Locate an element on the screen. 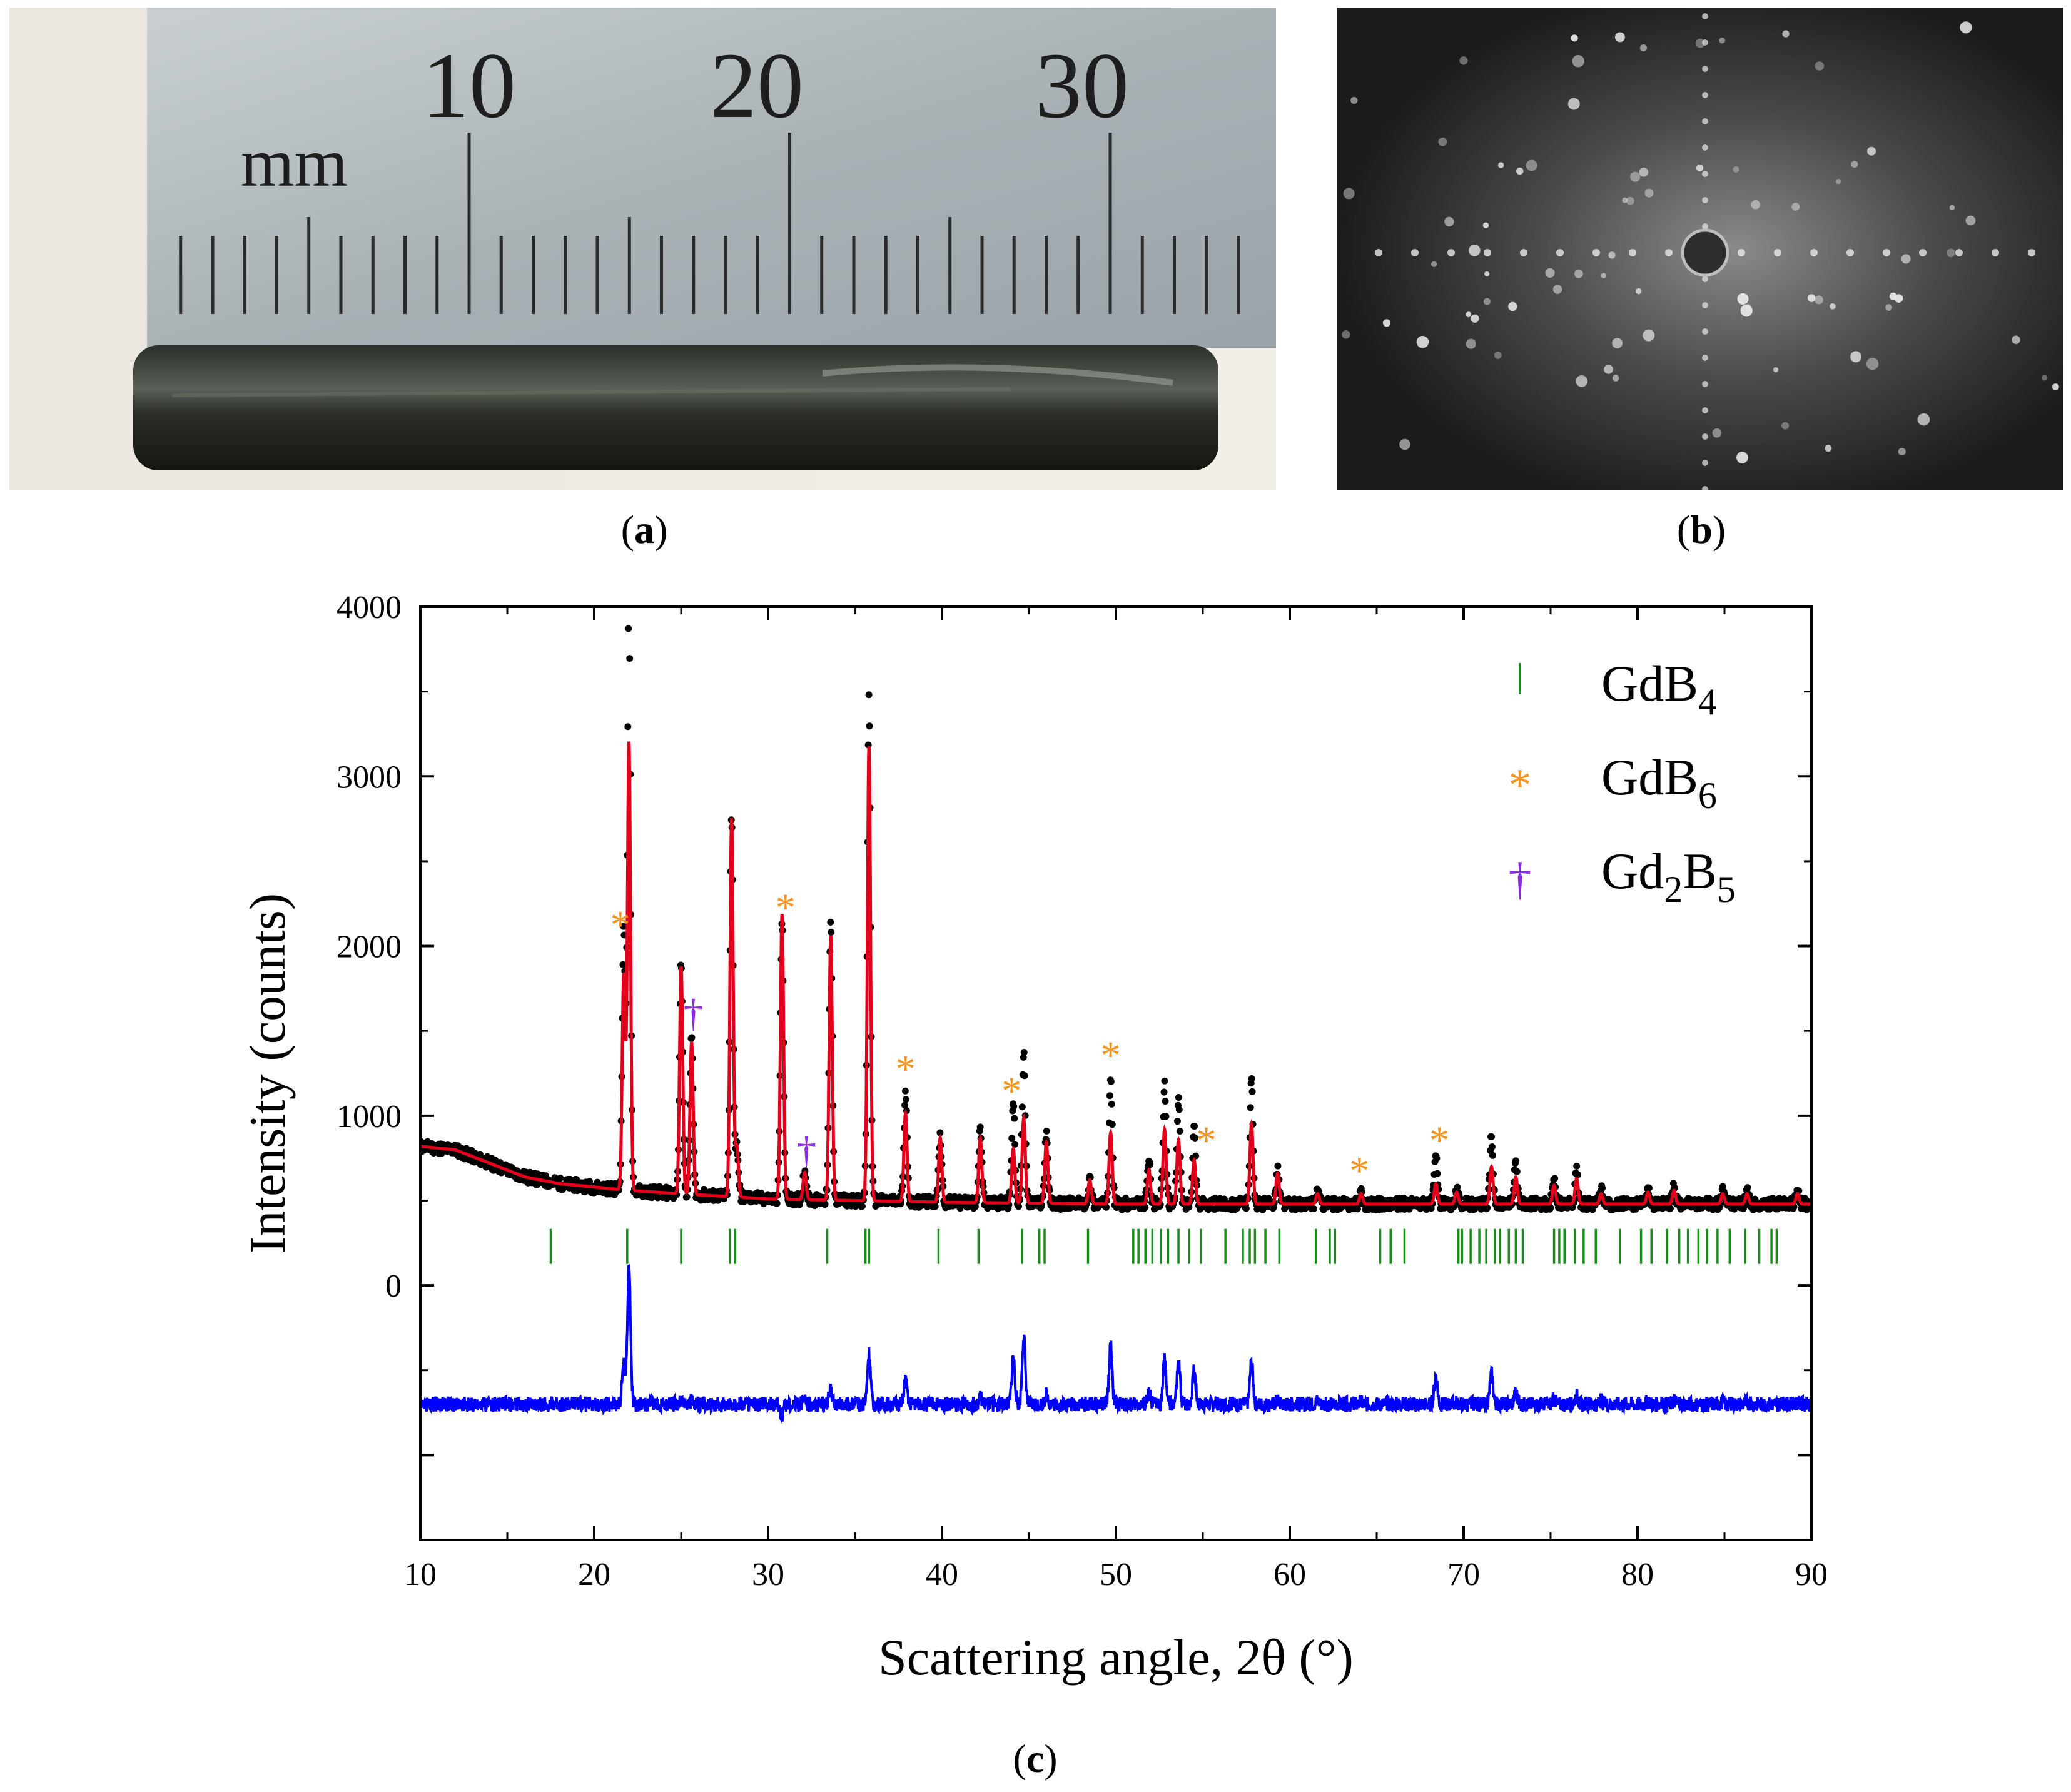 The image size is (2071, 1792). y-tick-label: 0 is located at coordinates (393, 1286).